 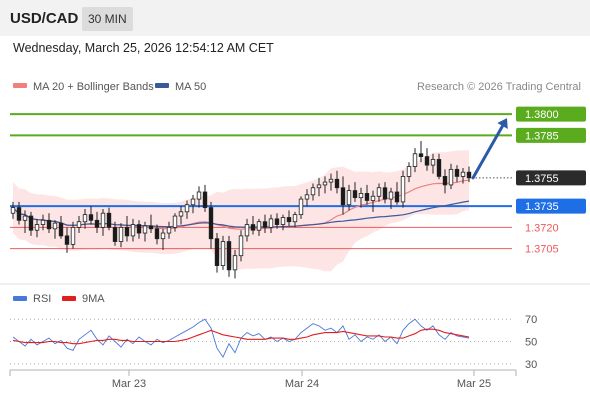 What do you see at coordinates (499, 87) in the screenshot?
I see `source-label: Research © 2026 Trading Central` at bounding box center [499, 87].